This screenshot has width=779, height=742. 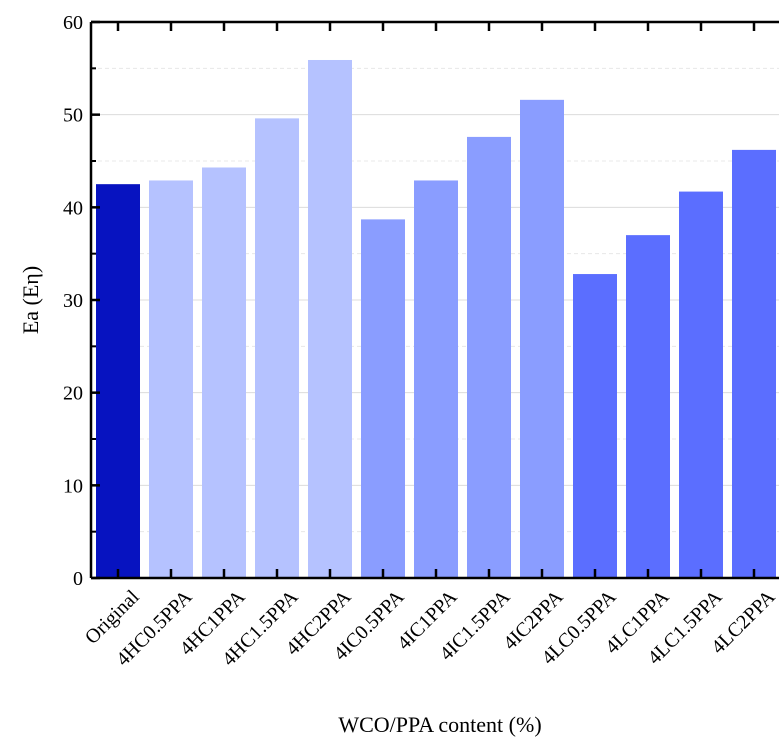 I want to click on y-tick-label: 0, so click(x=78, y=579).